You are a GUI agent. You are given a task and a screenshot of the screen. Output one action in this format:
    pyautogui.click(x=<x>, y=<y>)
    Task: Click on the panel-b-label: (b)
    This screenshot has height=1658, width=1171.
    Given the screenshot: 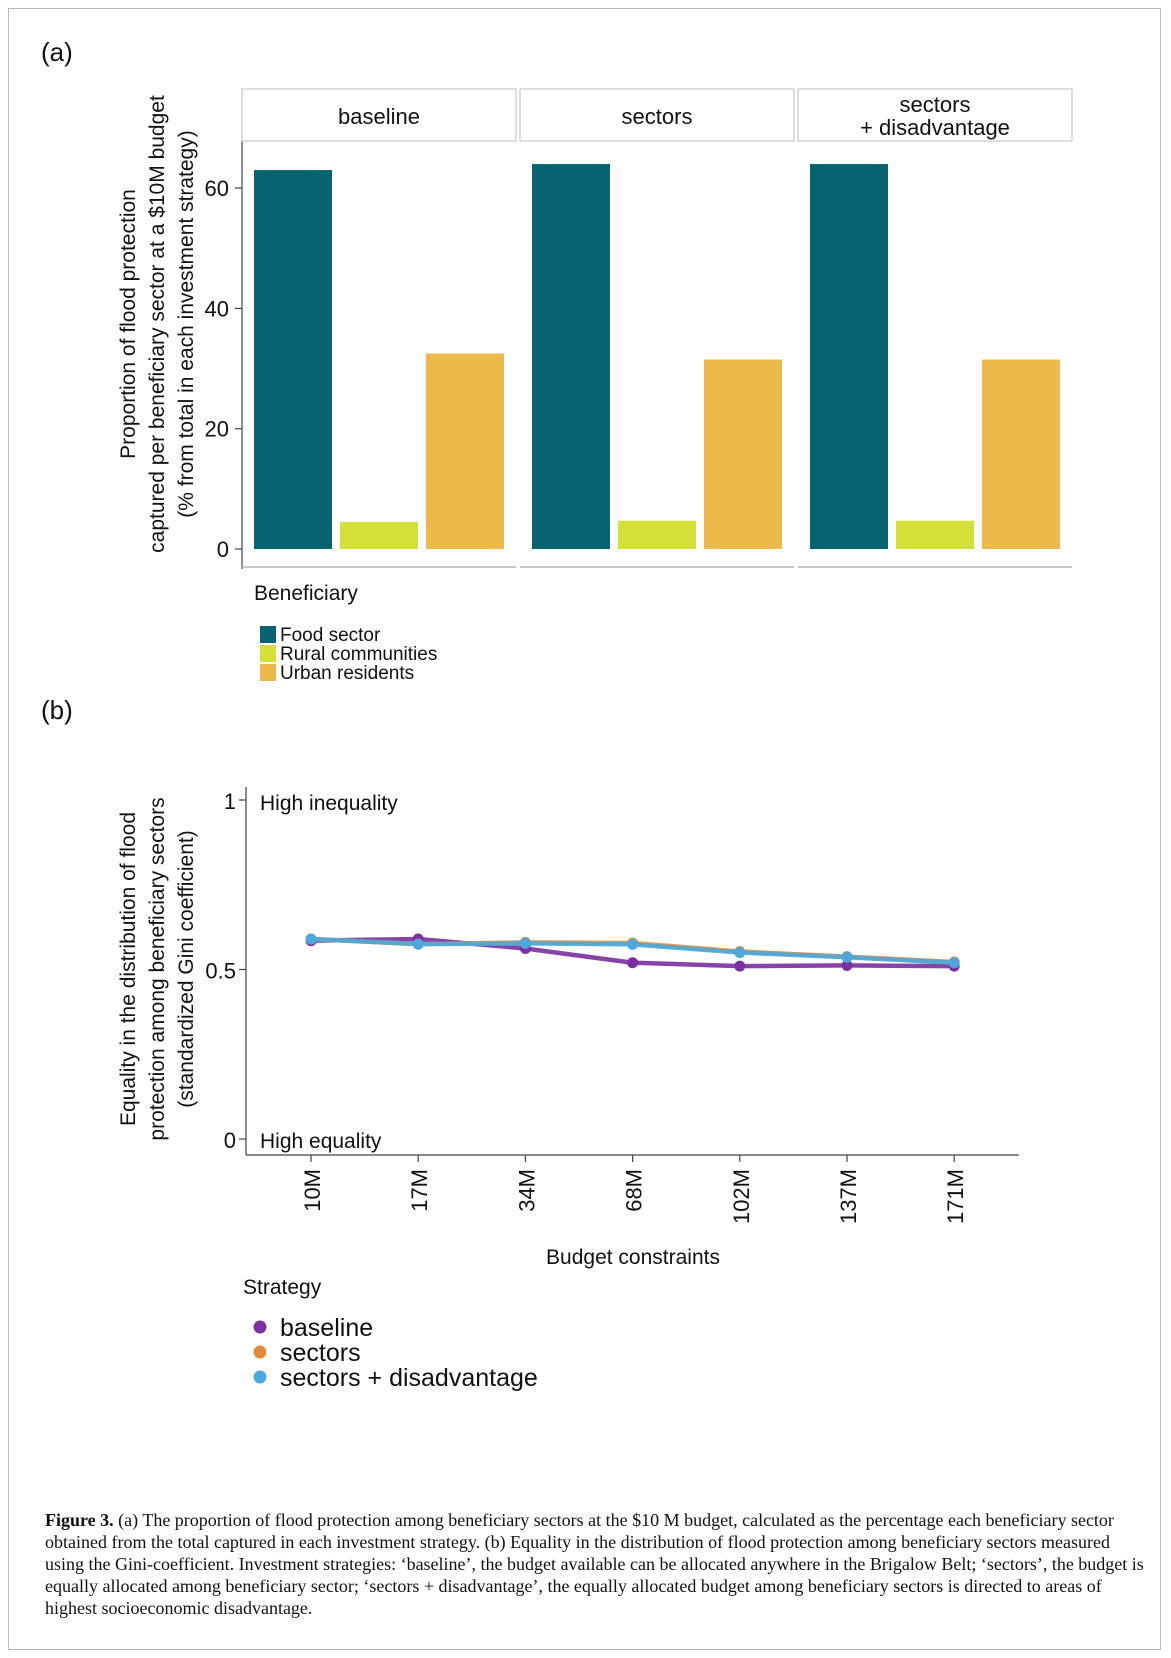 What is the action you would take?
    pyautogui.click(x=57, y=710)
    